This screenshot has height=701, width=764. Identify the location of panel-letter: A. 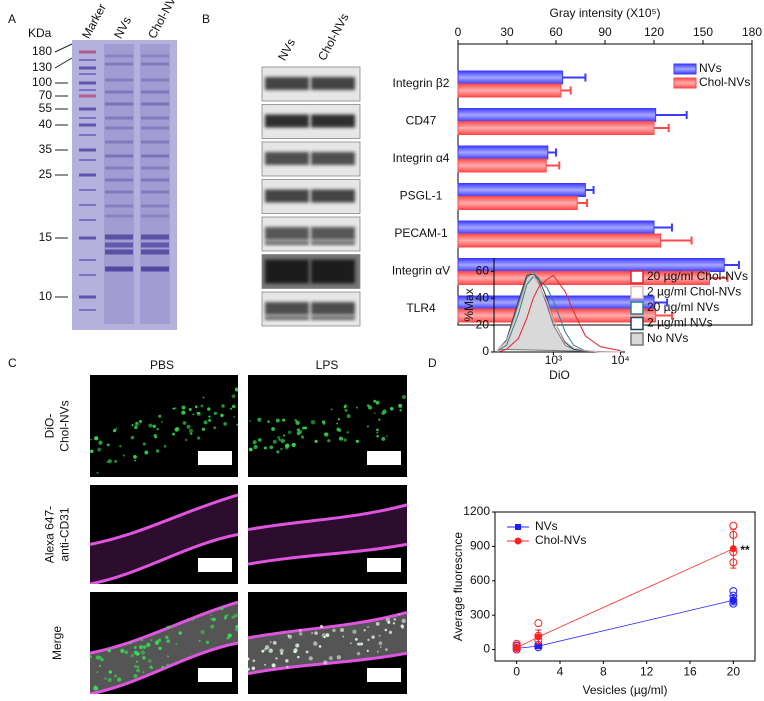
(12, 19).